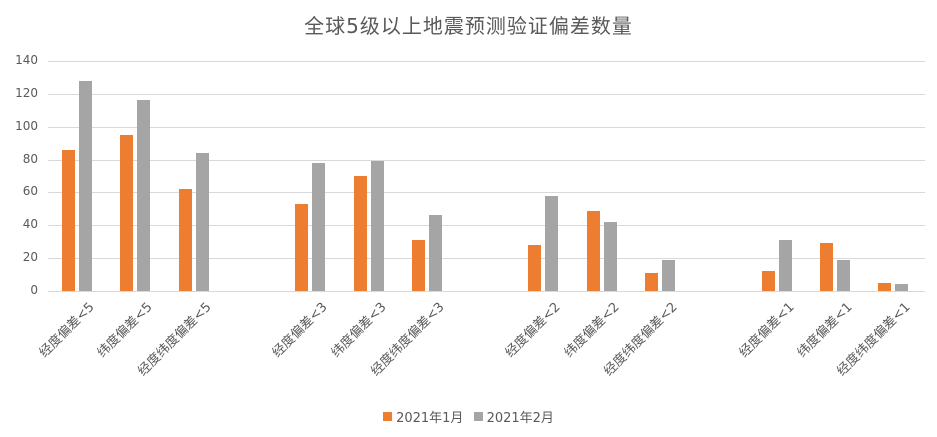 This screenshot has height=437, width=937. What do you see at coordinates (478, 416) in the screenshot?
I see `legend-swatch-feb` at bounding box center [478, 416].